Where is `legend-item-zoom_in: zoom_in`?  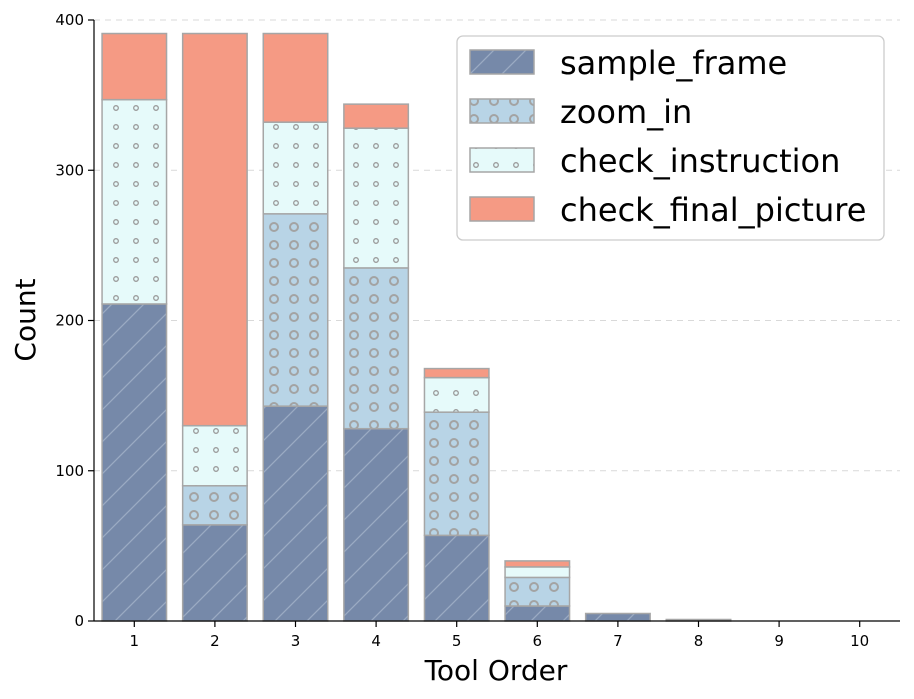 legend-item-zoom_in: zoom_in is located at coordinates (580, 112).